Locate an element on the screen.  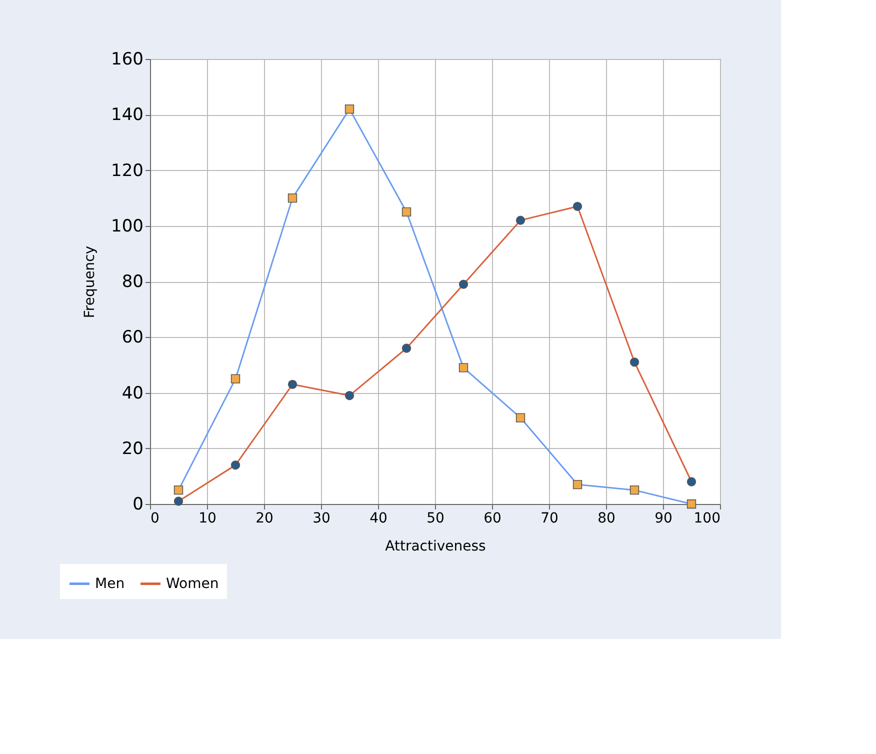
x-tick-label: 30 is located at coordinates (321, 518).